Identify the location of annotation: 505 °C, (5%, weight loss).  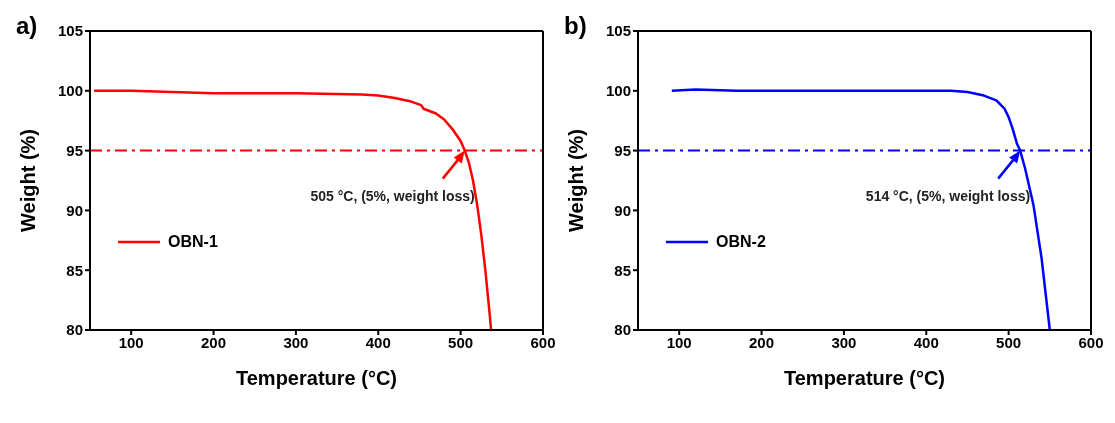
(392, 195).